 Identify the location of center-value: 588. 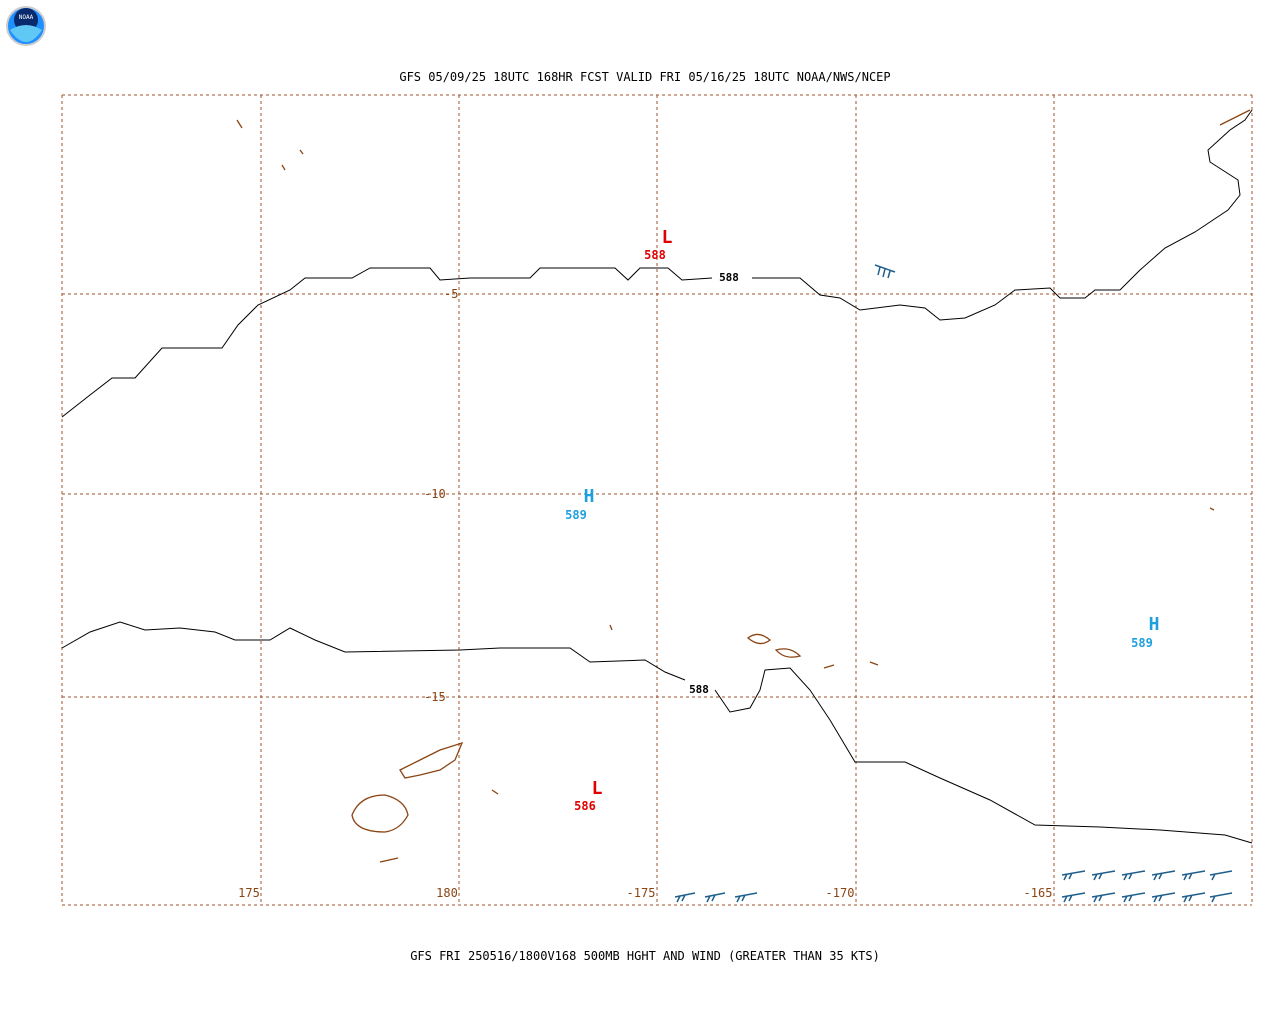
(655, 255).